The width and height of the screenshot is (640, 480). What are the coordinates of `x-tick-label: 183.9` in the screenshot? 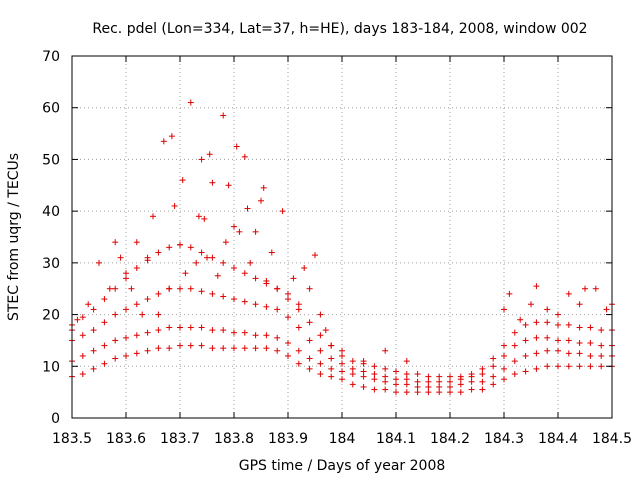 It's located at (288, 439).